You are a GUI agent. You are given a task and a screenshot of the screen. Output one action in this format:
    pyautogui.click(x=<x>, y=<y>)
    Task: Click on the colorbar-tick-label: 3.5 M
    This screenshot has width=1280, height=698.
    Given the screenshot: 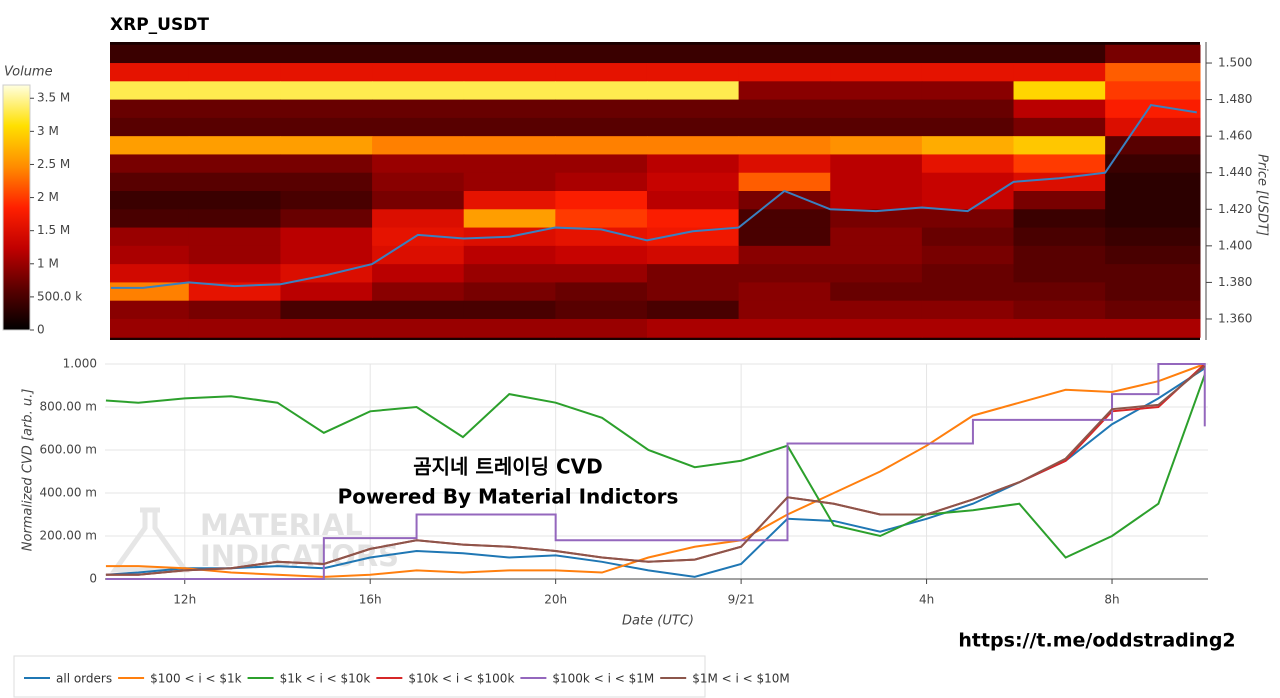 What is the action you would take?
    pyautogui.click(x=53, y=98)
    